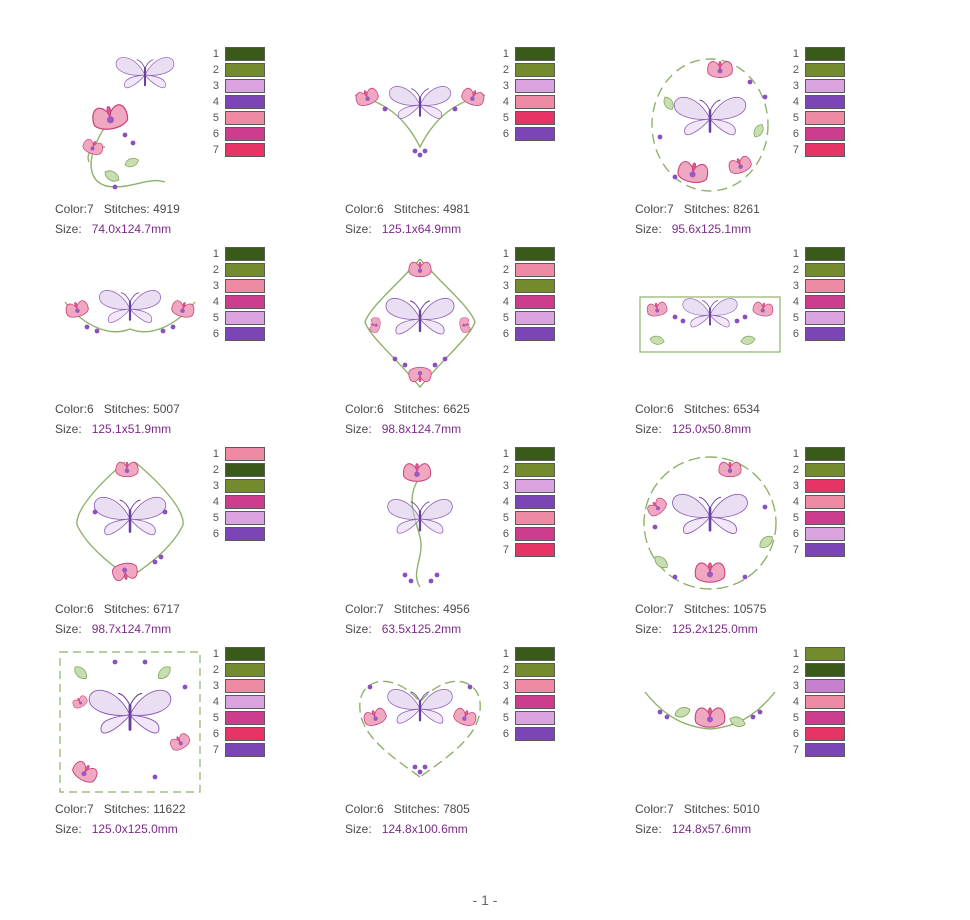  What do you see at coordinates (403, 429) in the screenshot?
I see `design-size: Size: 98.8x124.7mm` at bounding box center [403, 429].